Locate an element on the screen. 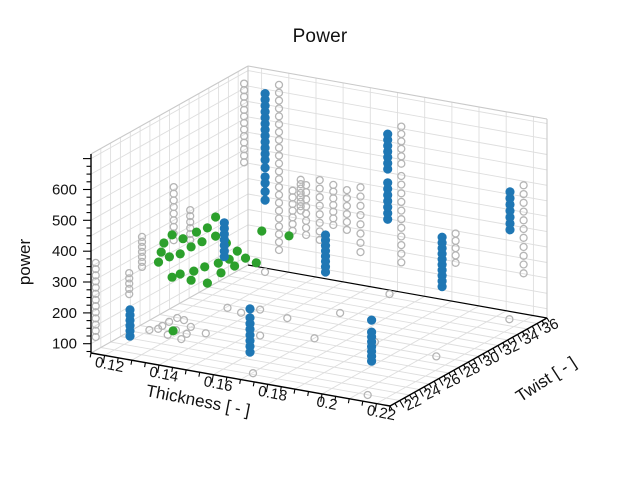 The height and width of the screenshot is (480, 640). back-floor-edge is located at coordinates (397, 291).